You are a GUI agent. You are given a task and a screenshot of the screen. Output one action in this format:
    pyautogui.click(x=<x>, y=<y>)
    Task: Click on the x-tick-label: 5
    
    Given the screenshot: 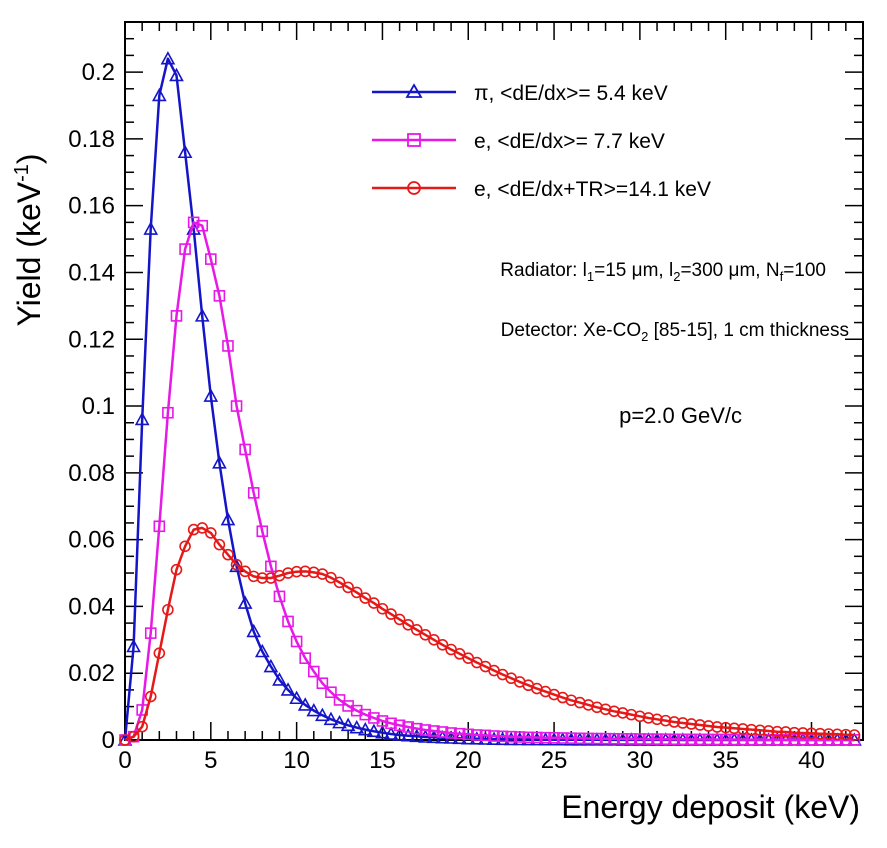 What is the action you would take?
    pyautogui.click(x=210, y=760)
    